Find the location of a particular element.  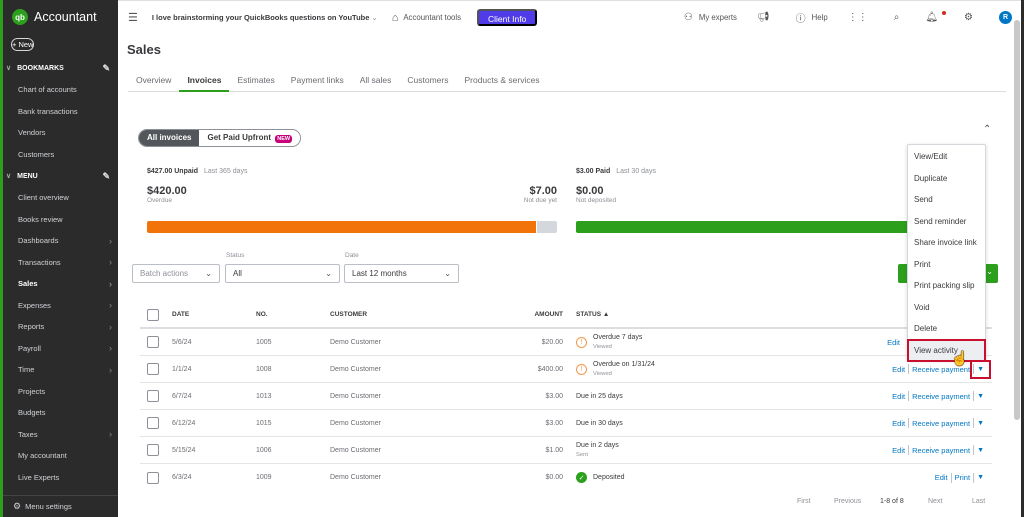

chevron-down-icon: ⌄ is located at coordinates (989, 271).